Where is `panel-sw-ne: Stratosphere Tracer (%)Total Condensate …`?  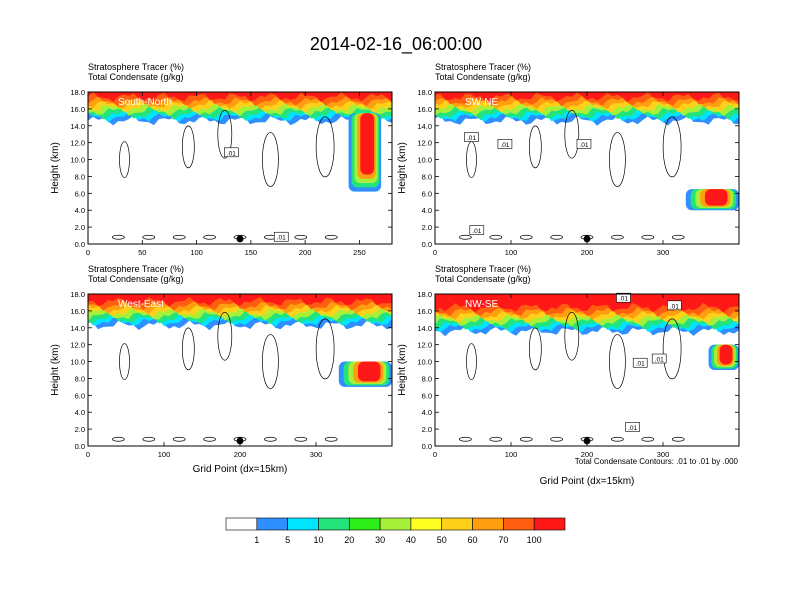
panel-sw-ne: Stratosphere Tracer (%)Total Condensate … is located at coordinates (568, 159).